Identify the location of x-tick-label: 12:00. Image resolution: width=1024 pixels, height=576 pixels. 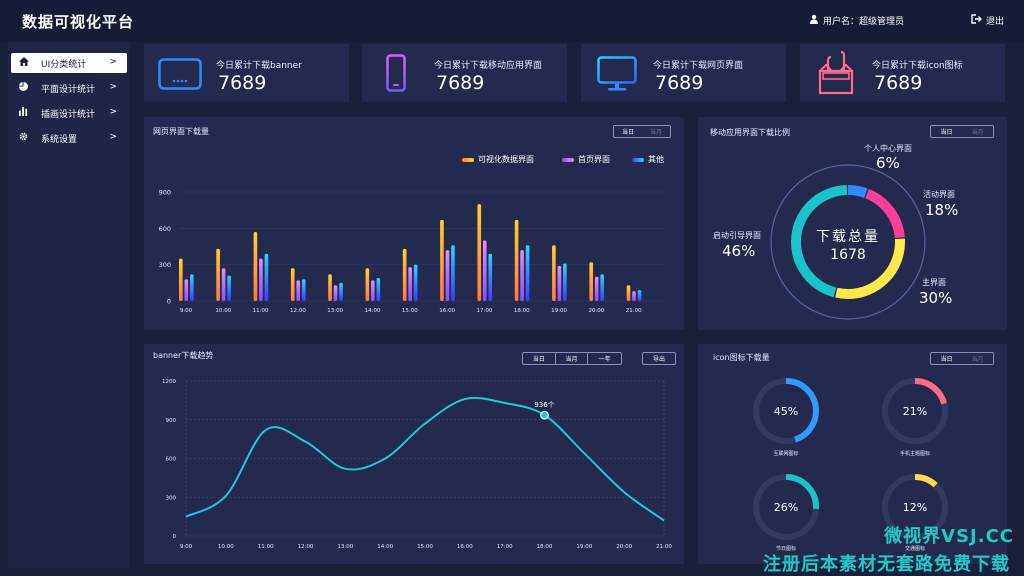
(306, 547).